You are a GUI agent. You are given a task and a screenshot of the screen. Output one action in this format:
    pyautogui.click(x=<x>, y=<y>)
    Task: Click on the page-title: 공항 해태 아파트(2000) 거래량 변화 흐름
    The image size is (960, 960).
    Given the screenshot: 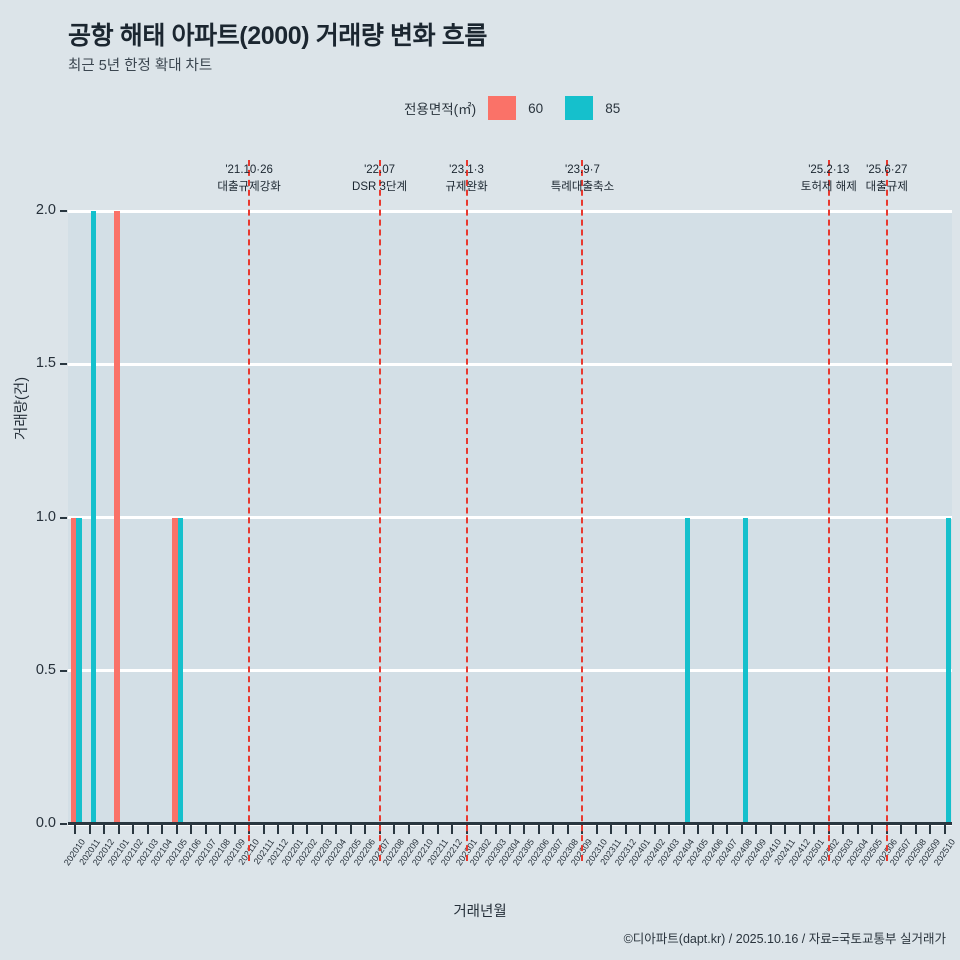 What is the action you would take?
    pyautogui.click(x=277, y=36)
    